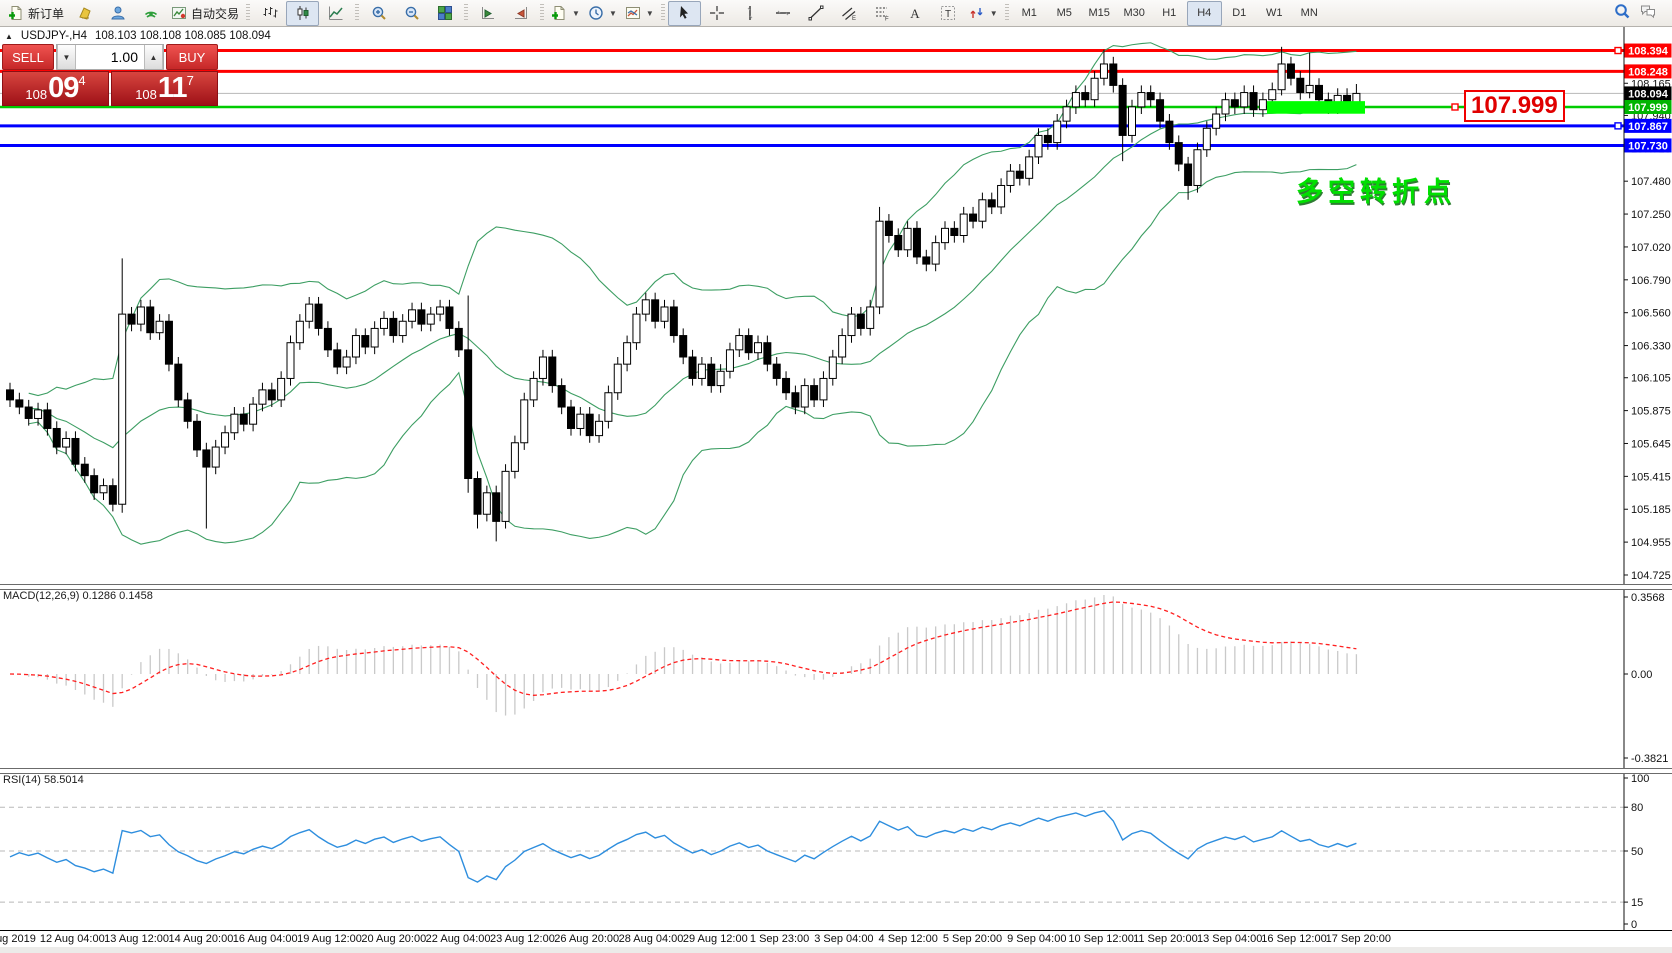 The height and width of the screenshot is (953, 1672). I want to click on timeframe-h1-button: H1, so click(1169, 13).